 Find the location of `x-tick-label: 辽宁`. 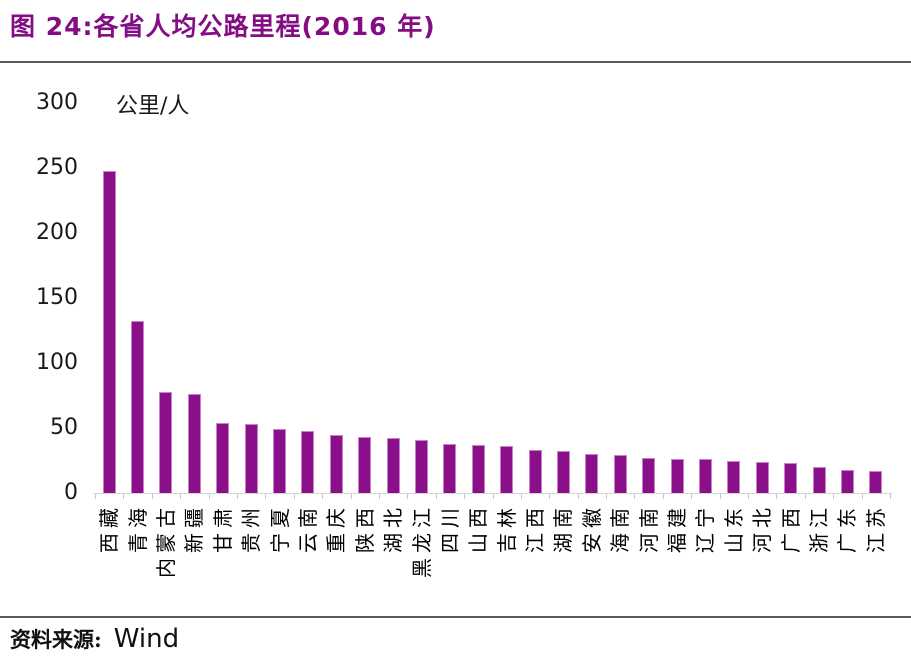

x-tick-label: 辽宁 is located at coordinates (705, 528).